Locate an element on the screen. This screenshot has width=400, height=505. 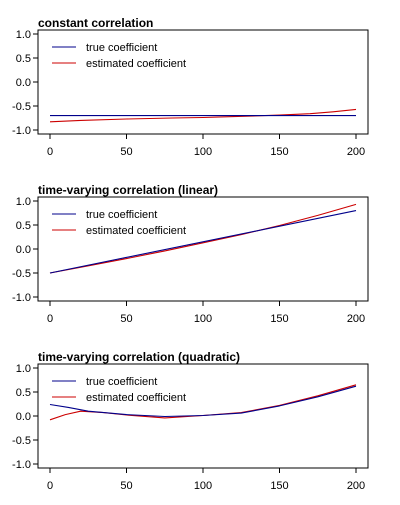
panel-title: constant correlation is located at coordinates (95, 23).